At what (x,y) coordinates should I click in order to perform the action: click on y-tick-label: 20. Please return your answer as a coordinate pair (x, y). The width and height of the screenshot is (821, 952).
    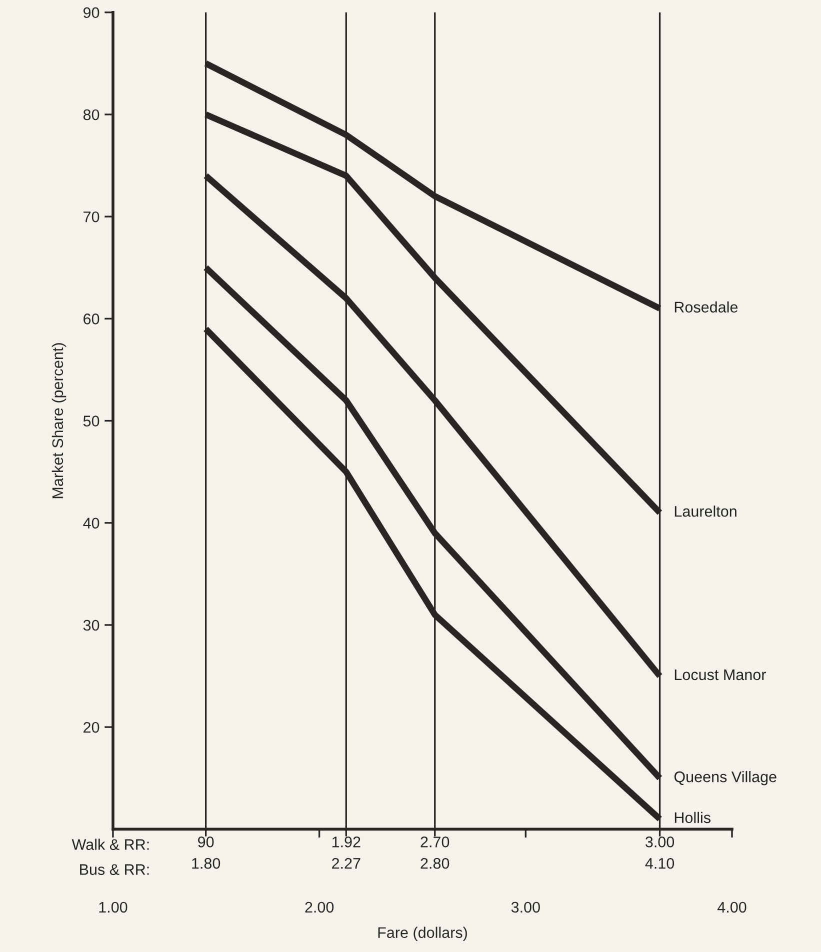
    Looking at the image, I should click on (92, 727).